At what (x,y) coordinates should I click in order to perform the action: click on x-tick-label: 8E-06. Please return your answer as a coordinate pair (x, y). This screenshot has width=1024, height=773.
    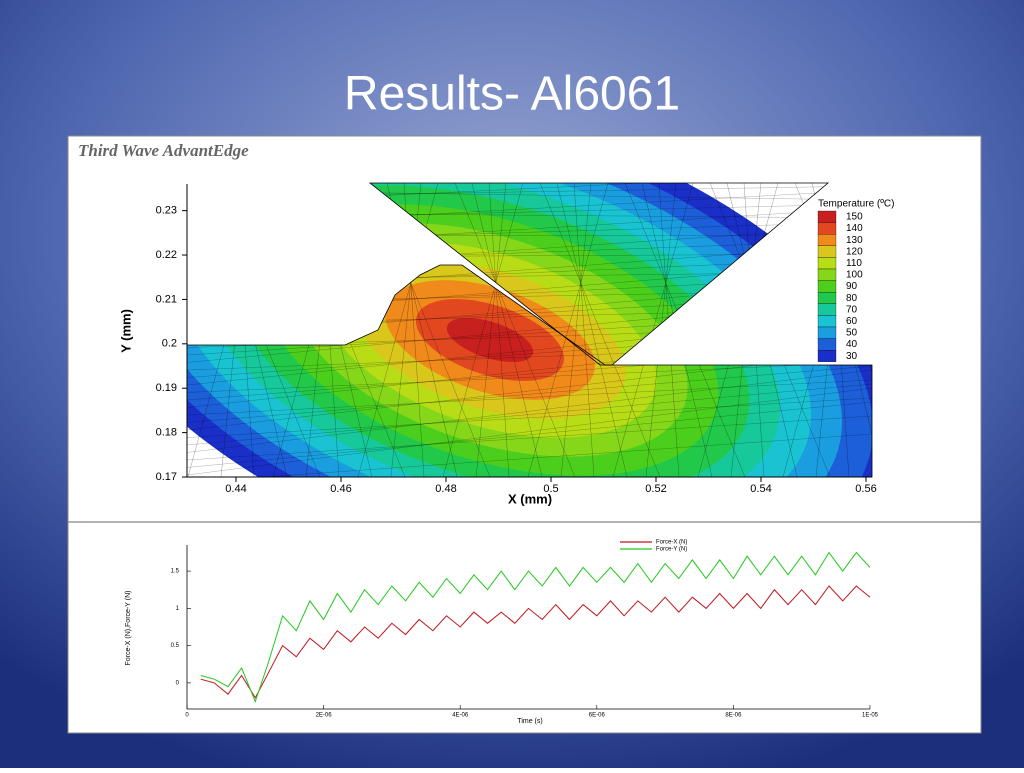
    Looking at the image, I should click on (733, 716).